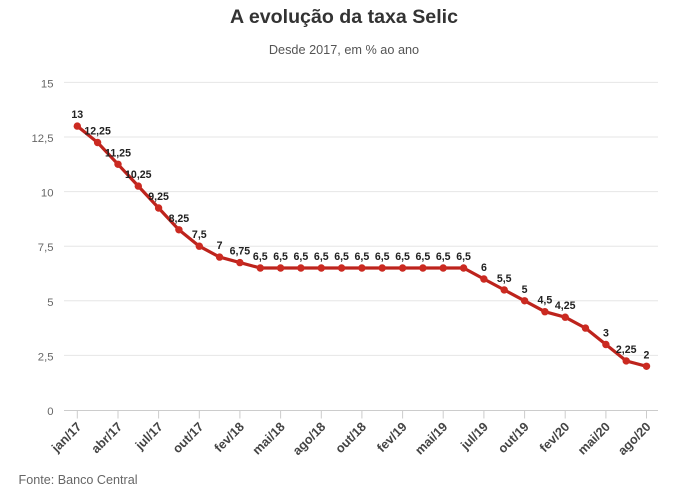 The height and width of the screenshot is (500, 690). Describe the element at coordinates (138, 175) in the screenshot. I see `svg-text: 10,25` at that location.